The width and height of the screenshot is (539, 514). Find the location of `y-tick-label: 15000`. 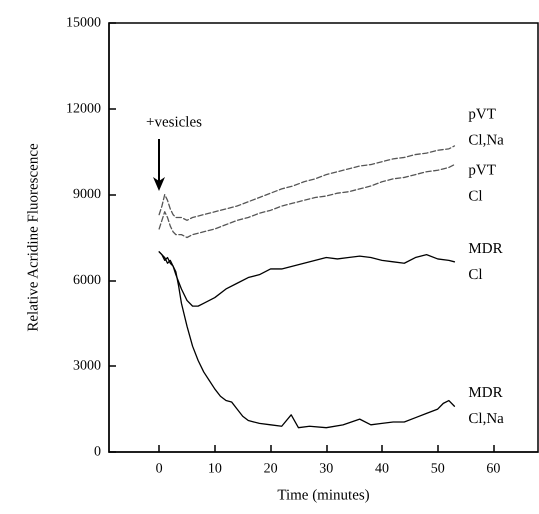

y-tick-label: 15000 is located at coordinates (83, 23).